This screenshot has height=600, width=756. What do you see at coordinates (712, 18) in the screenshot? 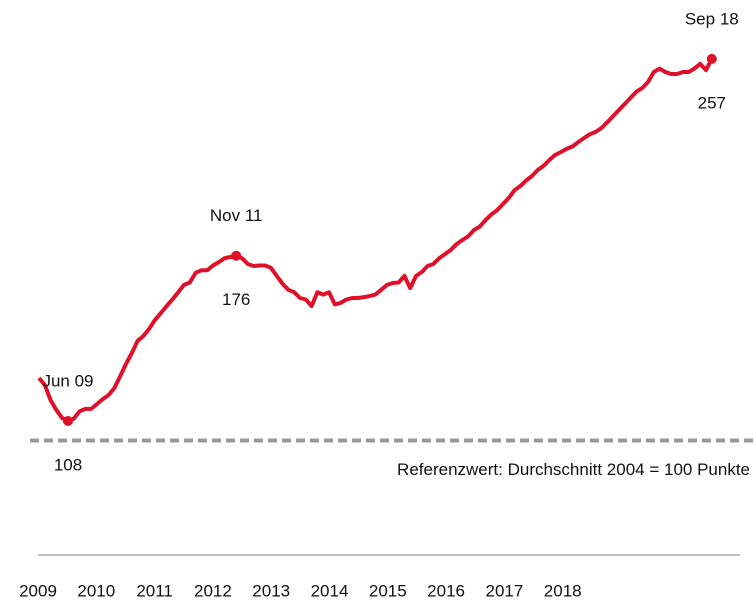
I see `annotation-label: Sep 18` at bounding box center [712, 18].